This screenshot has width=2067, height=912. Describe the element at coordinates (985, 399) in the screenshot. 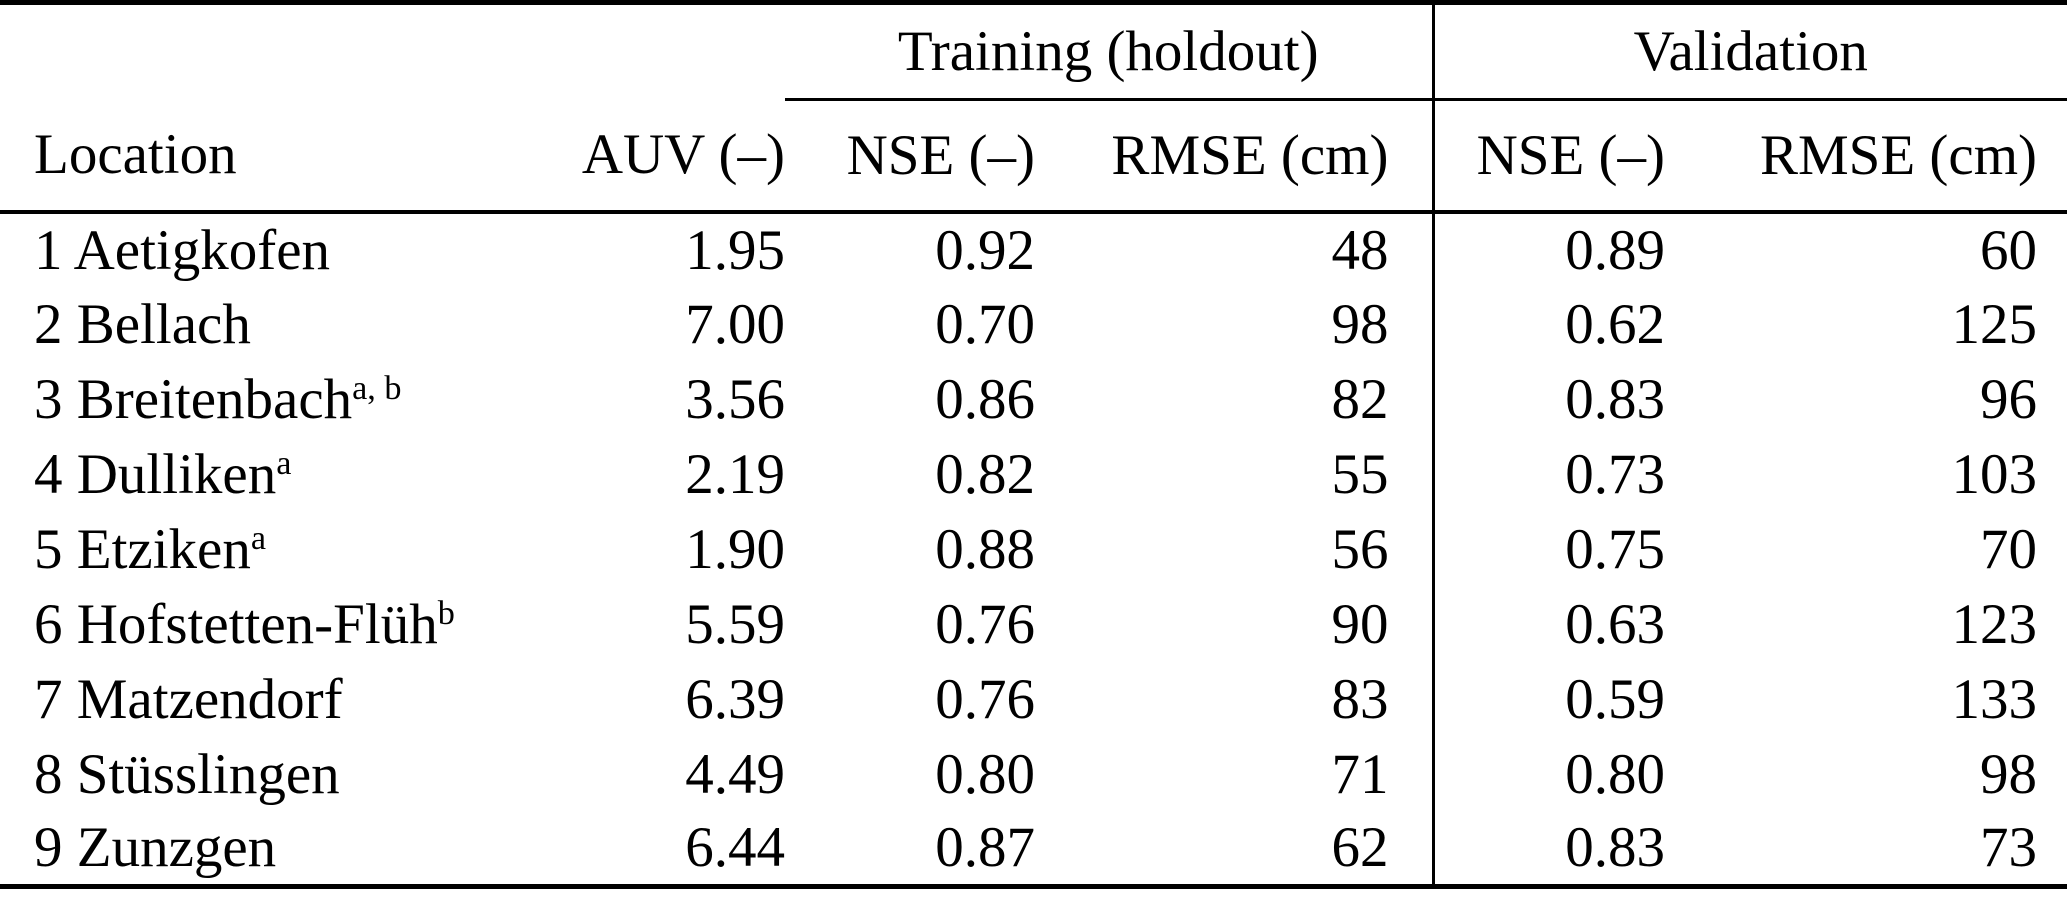

I see `nse-training-value: 0.86` at that location.